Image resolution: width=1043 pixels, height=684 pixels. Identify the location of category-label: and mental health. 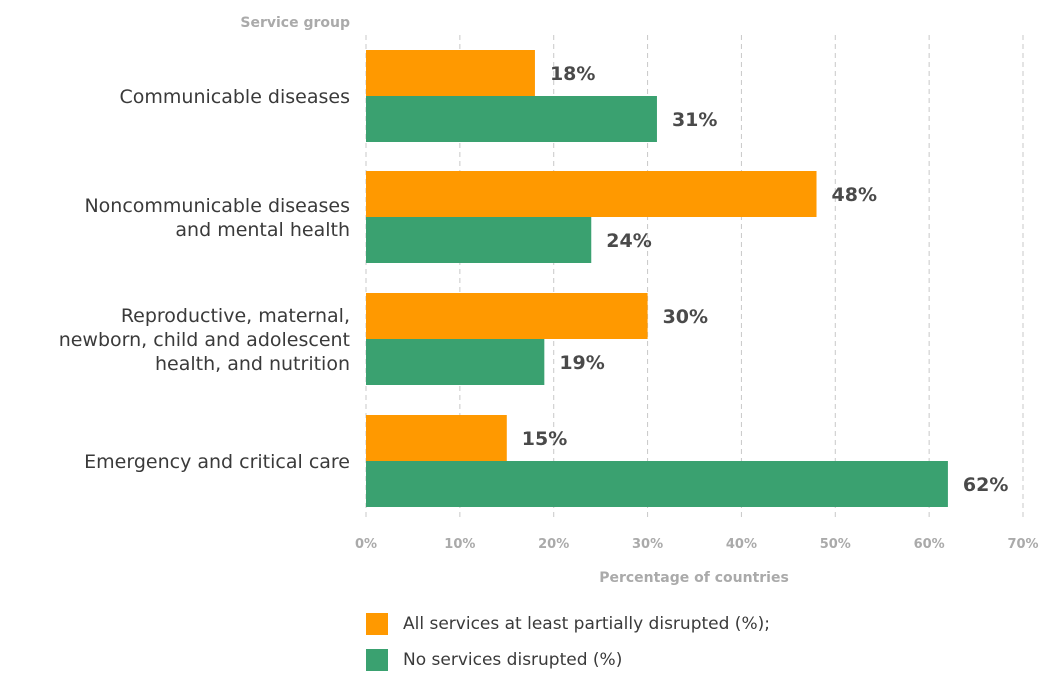
(262, 230).